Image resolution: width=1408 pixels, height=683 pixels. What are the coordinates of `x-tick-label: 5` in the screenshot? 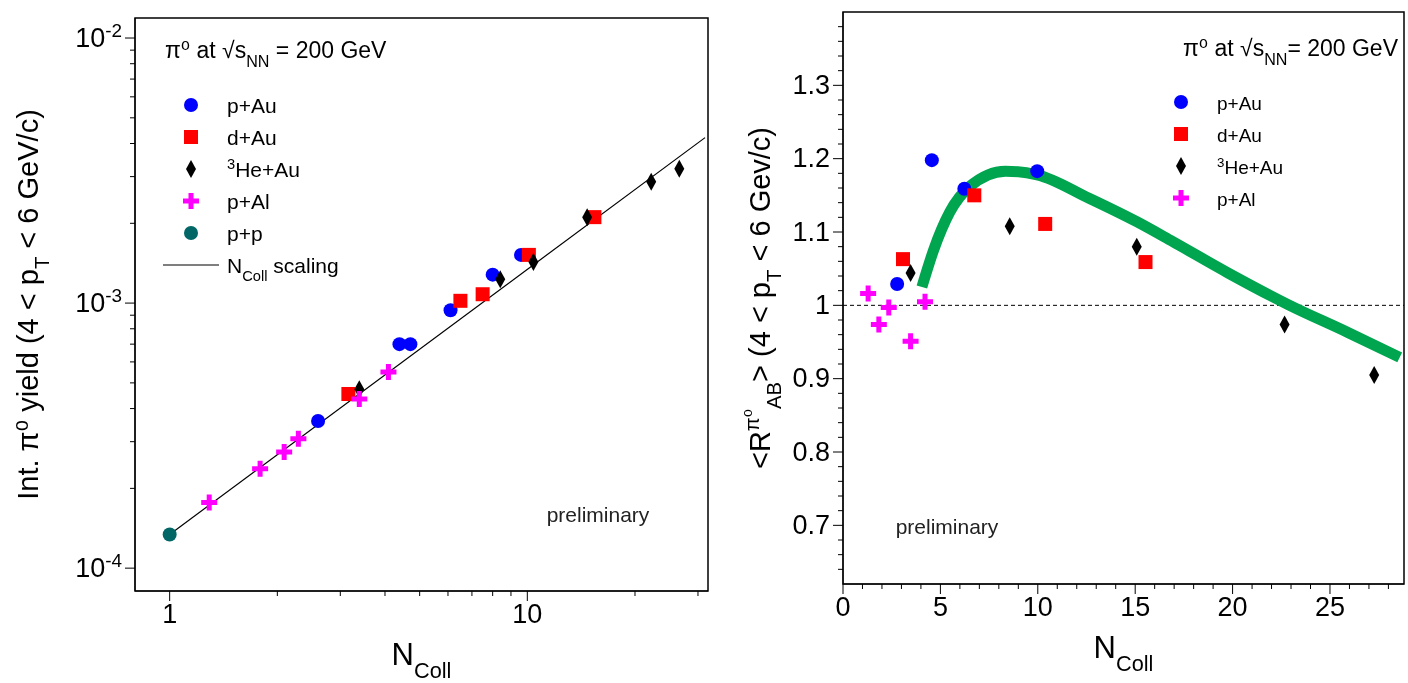 It's located at (940, 607).